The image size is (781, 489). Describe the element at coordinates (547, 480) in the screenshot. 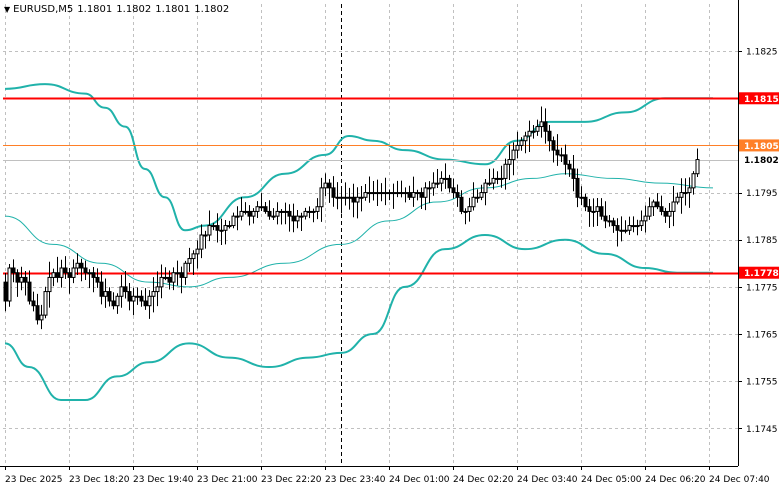

I see `time-tick-label: 24 Dec 03:40` at that location.